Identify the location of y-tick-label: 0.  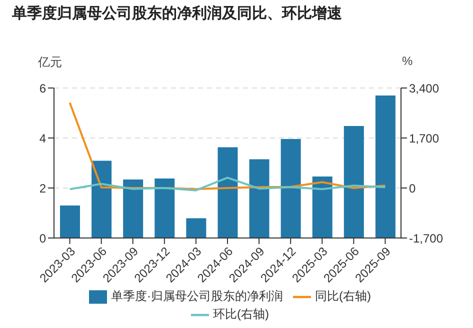
(42, 238).